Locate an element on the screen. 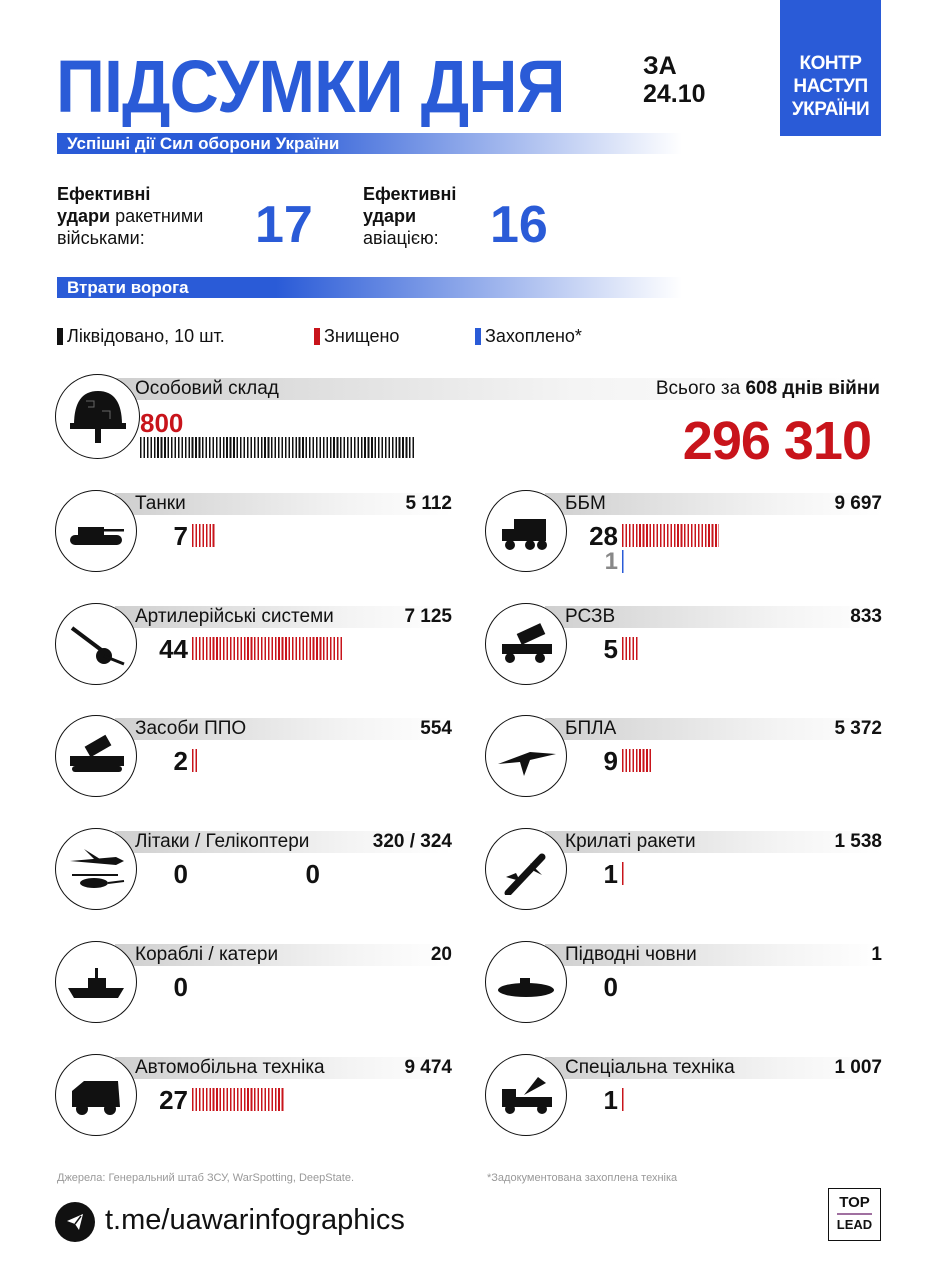 This screenshot has height=1280, width=937. loss-today-destroyed: 44 is located at coordinates (173, 649).